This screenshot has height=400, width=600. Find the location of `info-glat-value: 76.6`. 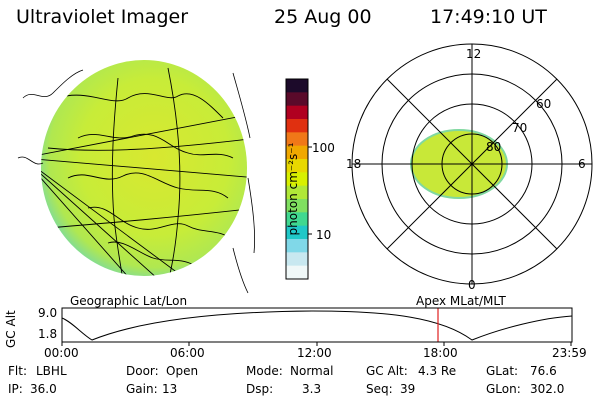

info-glat-value: 76.6 is located at coordinates (543, 371).